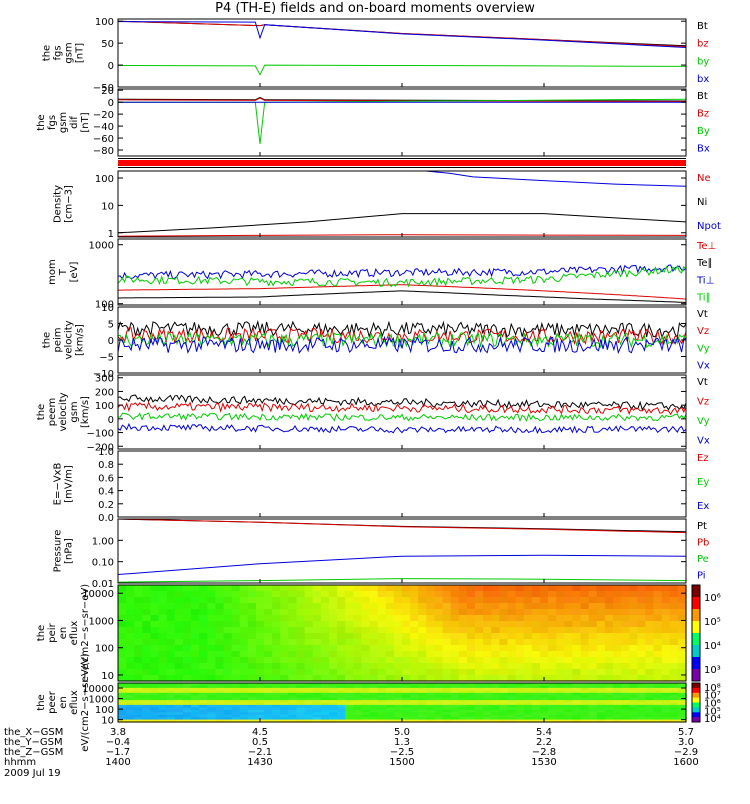  Describe the element at coordinates (52, 412) in the screenshot. I see `peem_velocity-ylabel-line: peem` at that location.